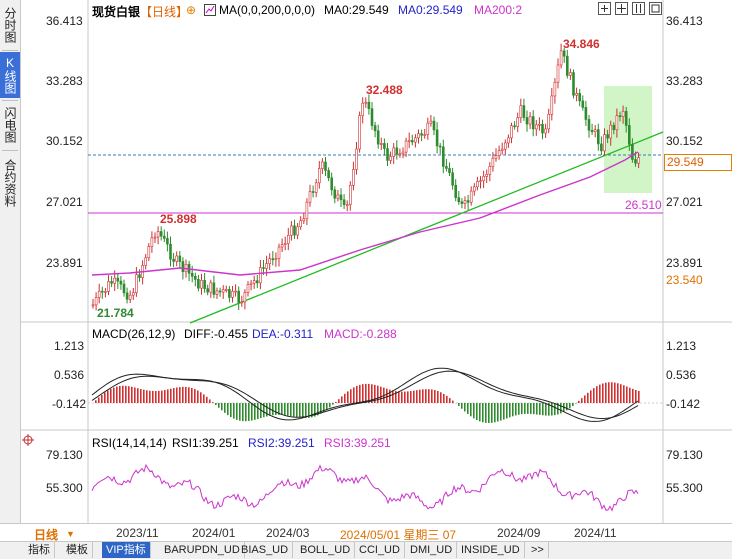  What do you see at coordinates (518, 533) in the screenshot?
I see `date-label: 2024/09` at bounding box center [518, 533].